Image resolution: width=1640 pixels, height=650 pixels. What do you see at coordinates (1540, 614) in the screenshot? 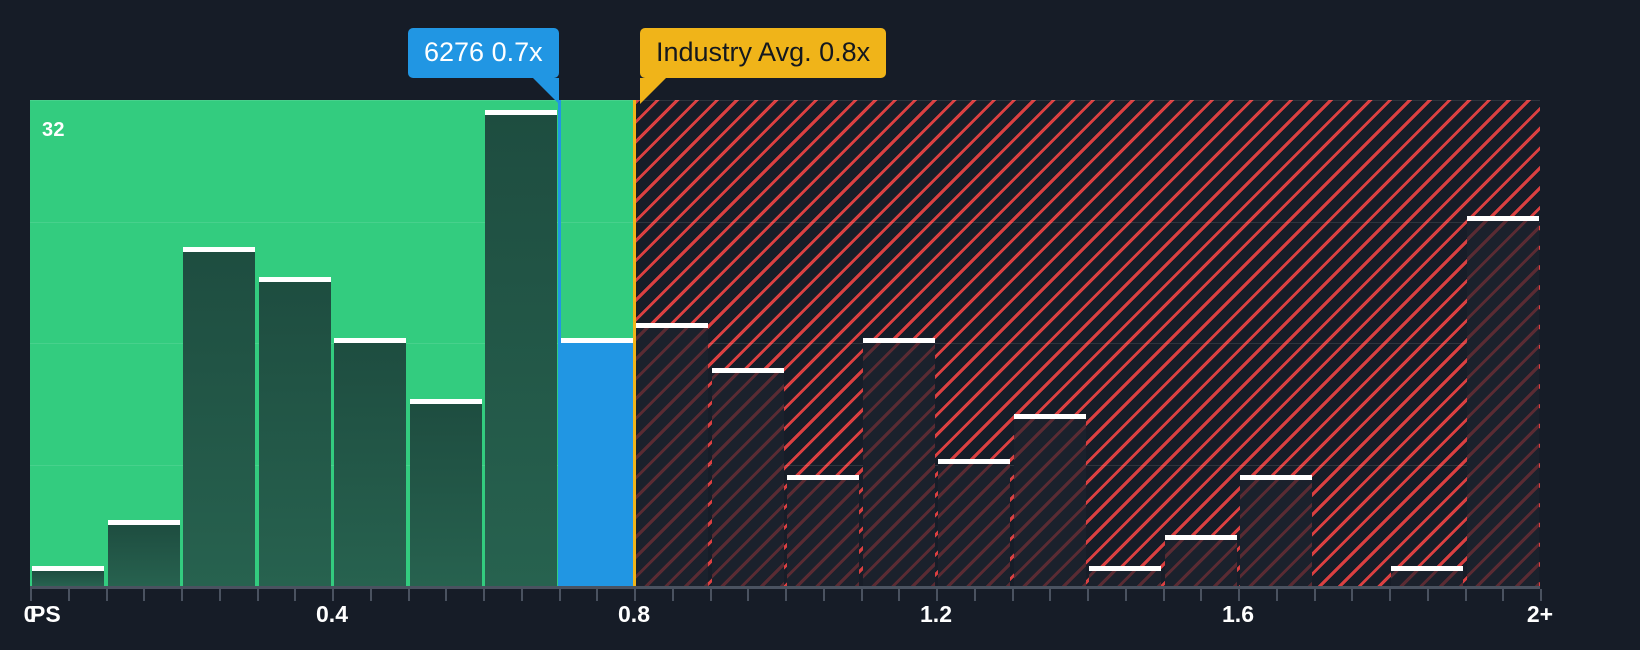
I see `axis-tick-label: 2+` at bounding box center [1540, 614].